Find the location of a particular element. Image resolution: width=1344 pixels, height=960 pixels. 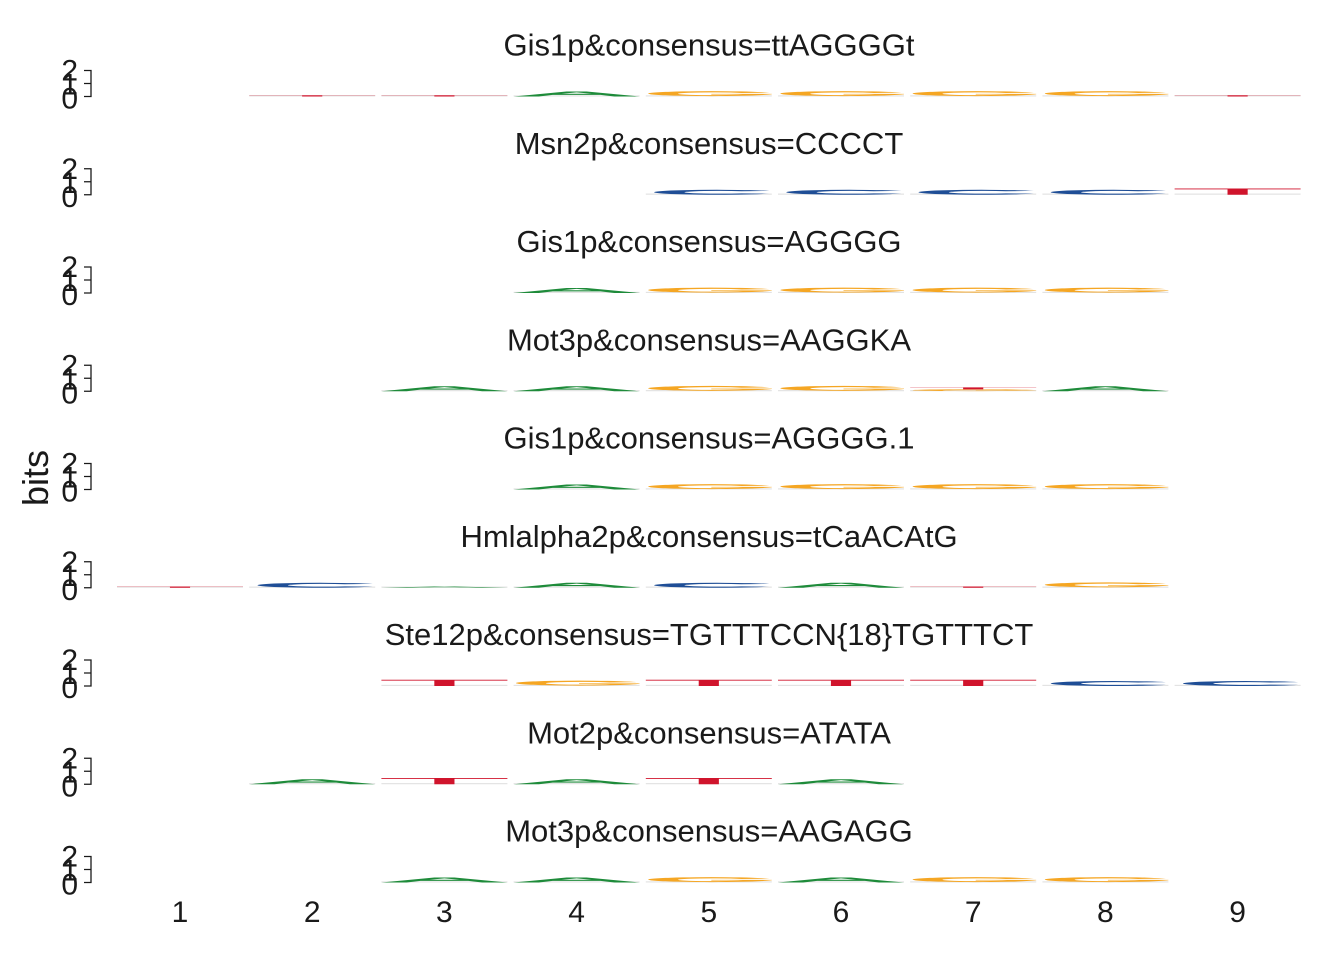

logo-panel: Gis1p&consensus=AGGGG 012 is located at coordinates (615, 268).